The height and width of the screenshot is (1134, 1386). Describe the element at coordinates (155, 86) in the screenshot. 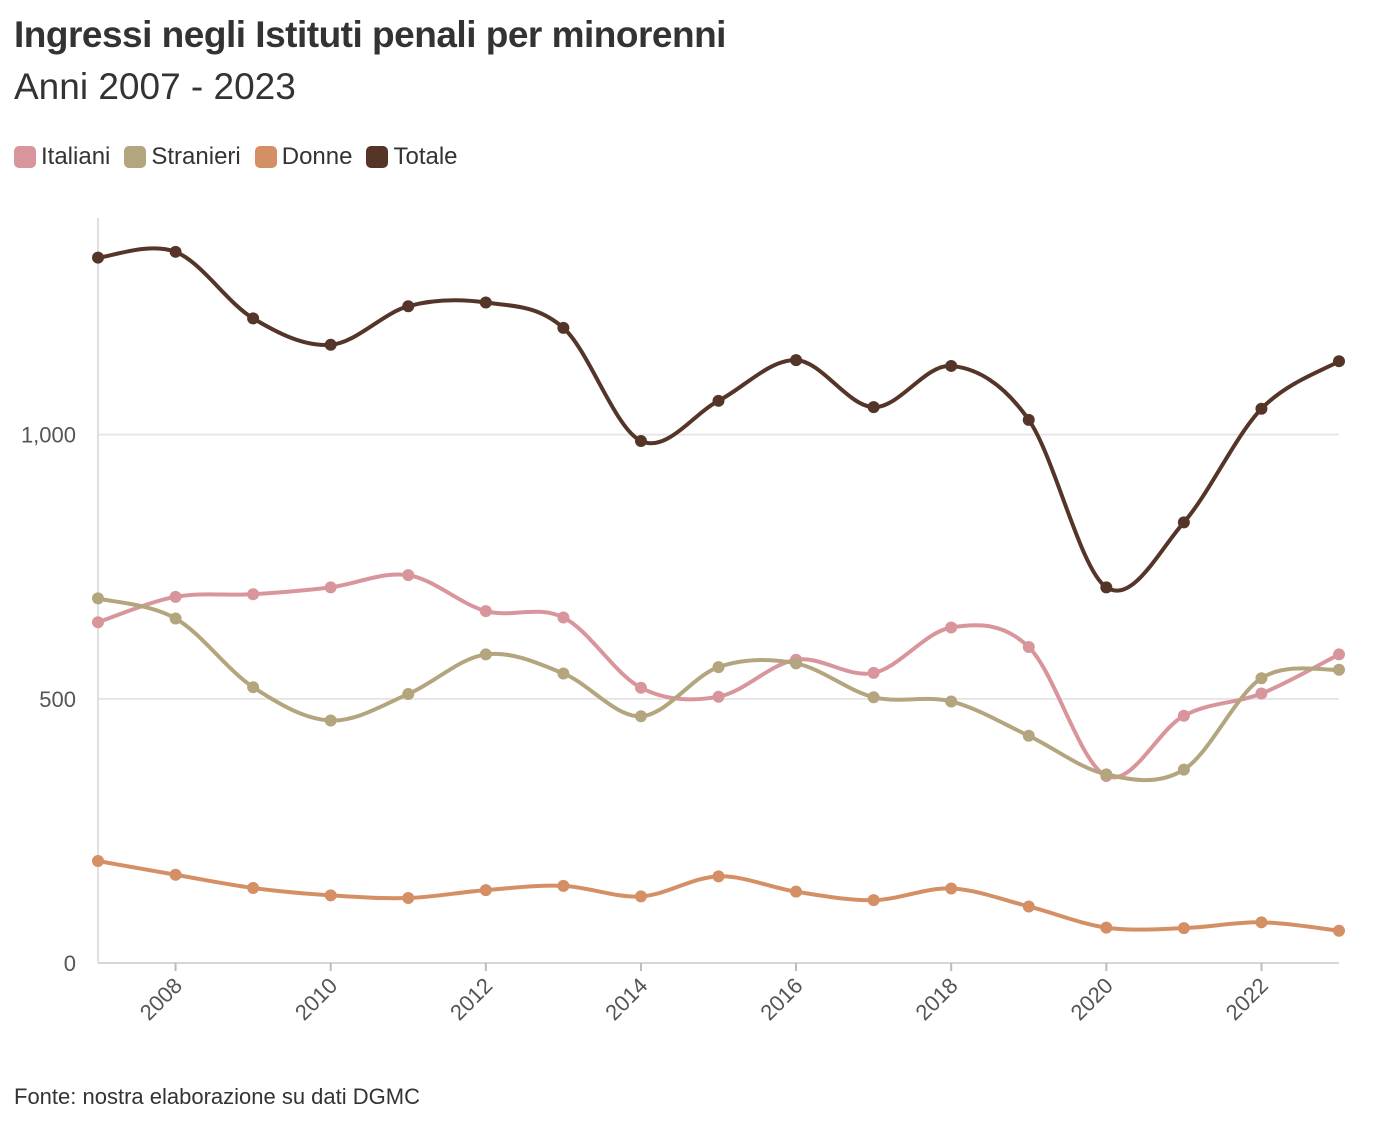

I see `chart-subtitle: Anni 2007 - 2023` at that location.